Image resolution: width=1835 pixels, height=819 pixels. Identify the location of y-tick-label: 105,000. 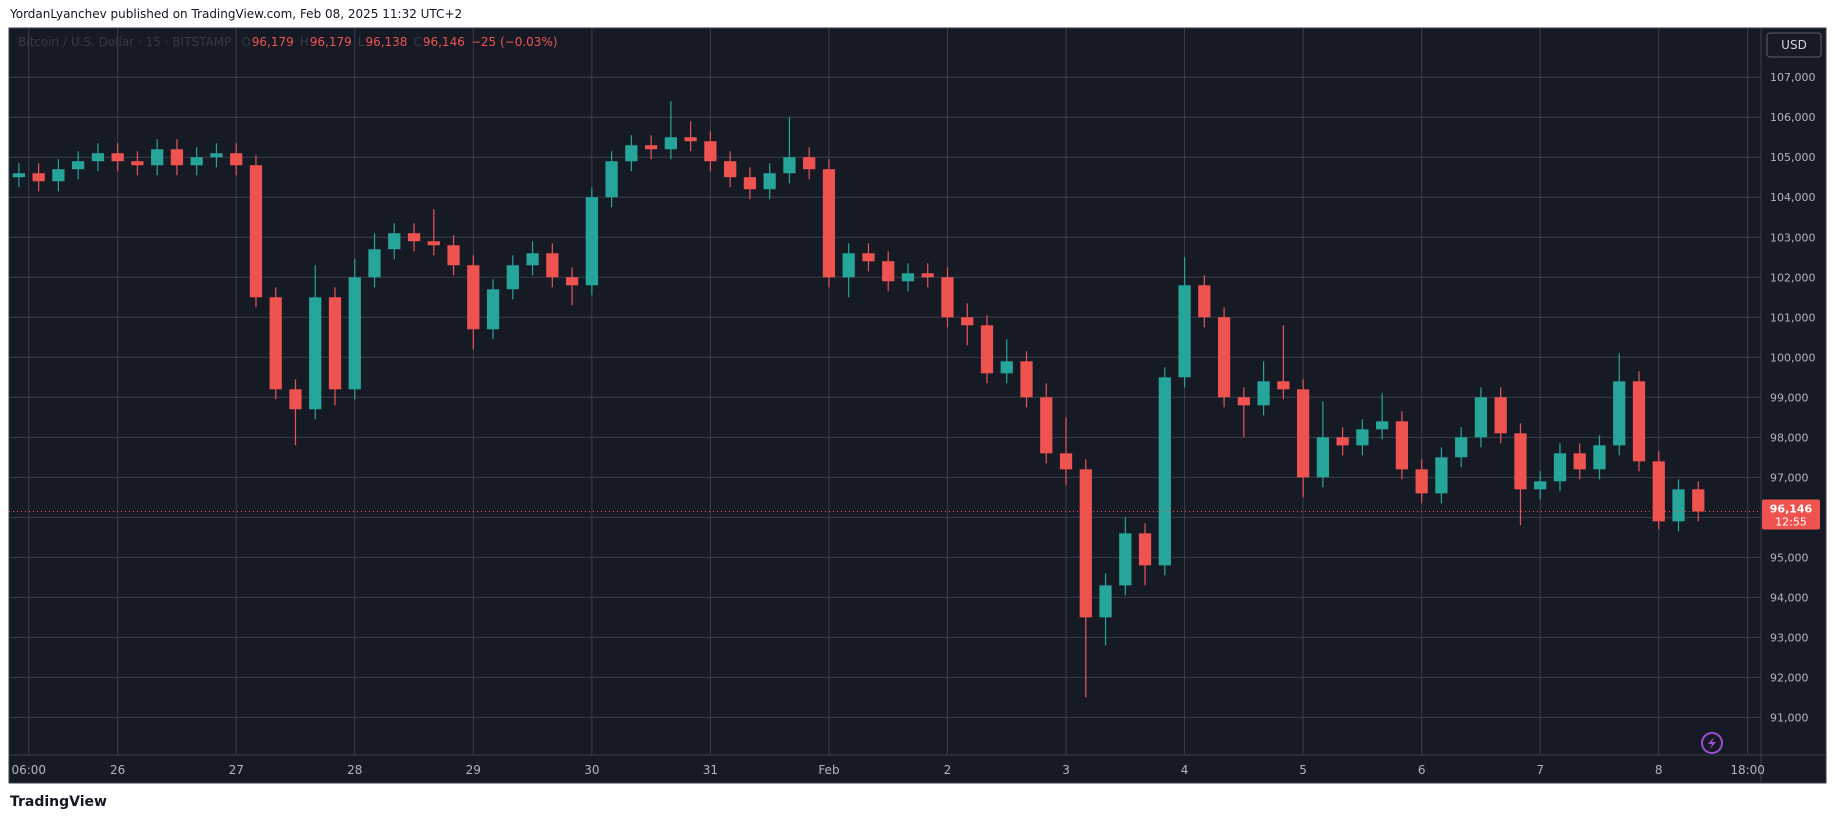
(1793, 157).